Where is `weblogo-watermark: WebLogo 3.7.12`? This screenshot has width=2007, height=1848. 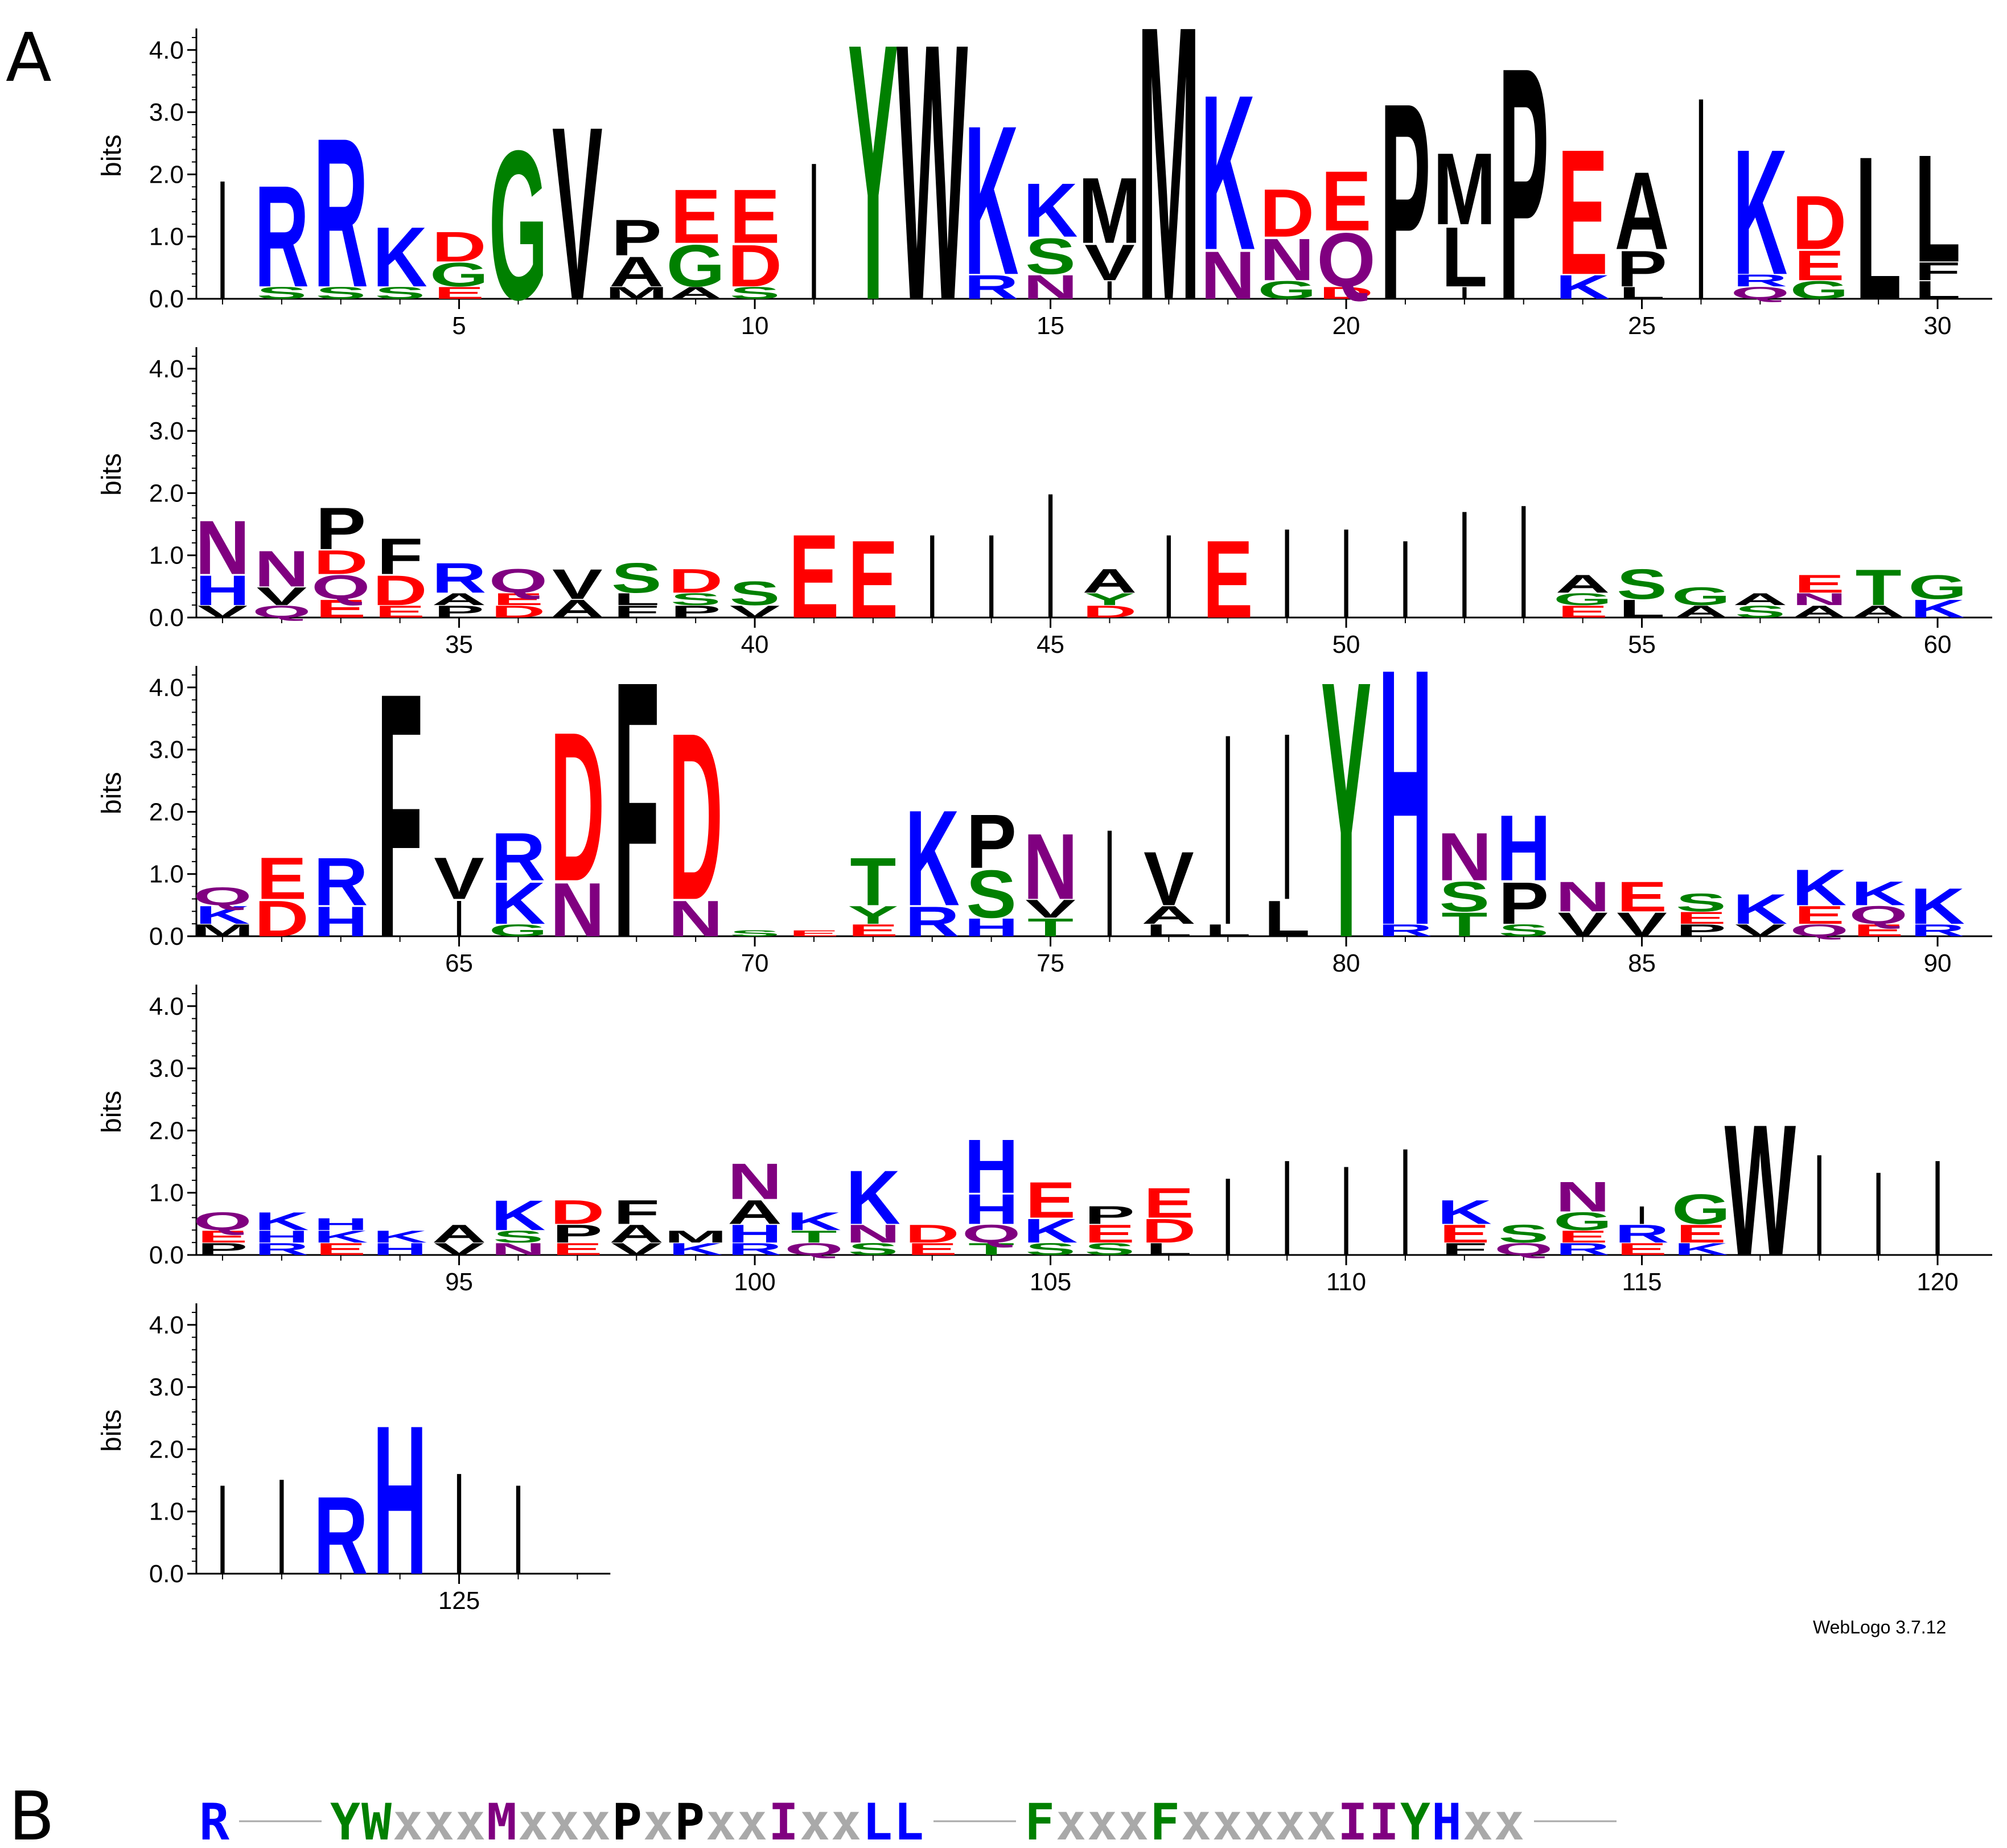 weblogo-watermark: WebLogo 3.7.12 is located at coordinates (1879, 1627).